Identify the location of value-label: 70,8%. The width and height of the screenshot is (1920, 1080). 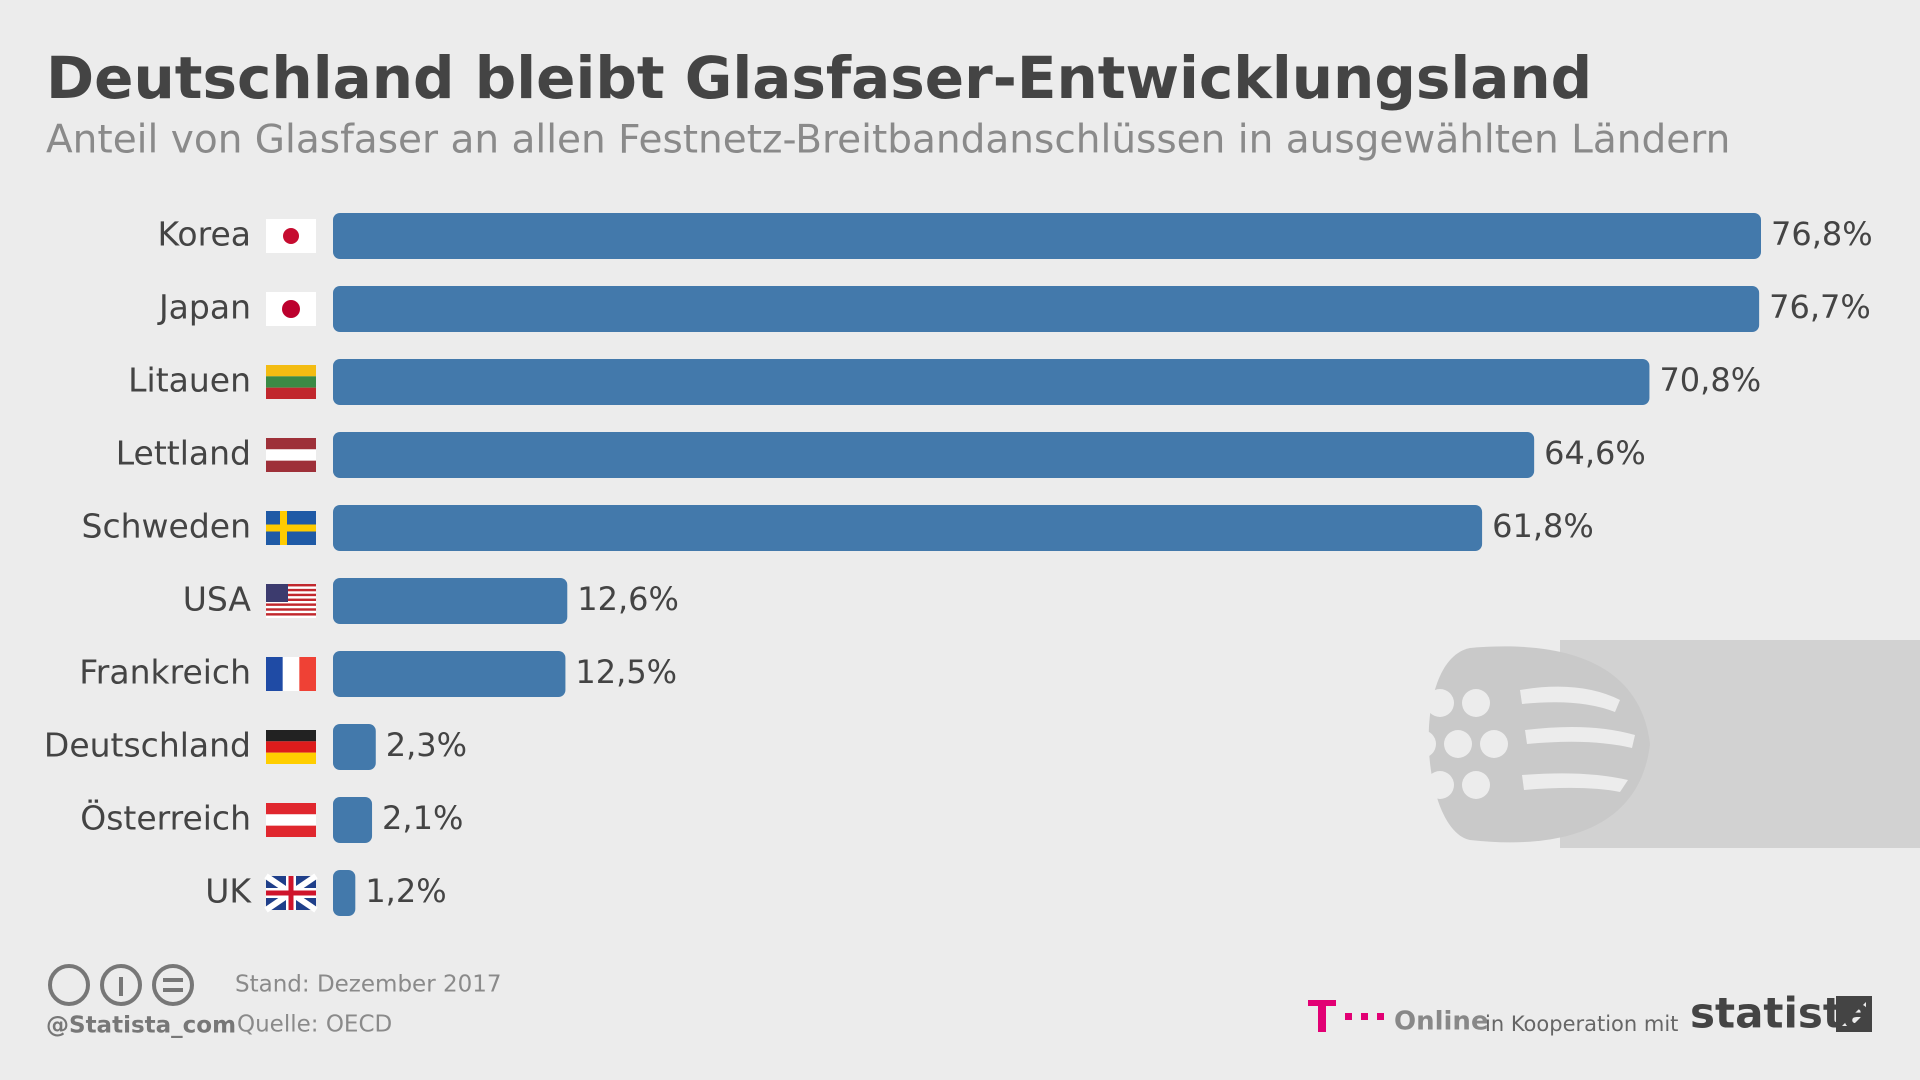
(1710, 380).